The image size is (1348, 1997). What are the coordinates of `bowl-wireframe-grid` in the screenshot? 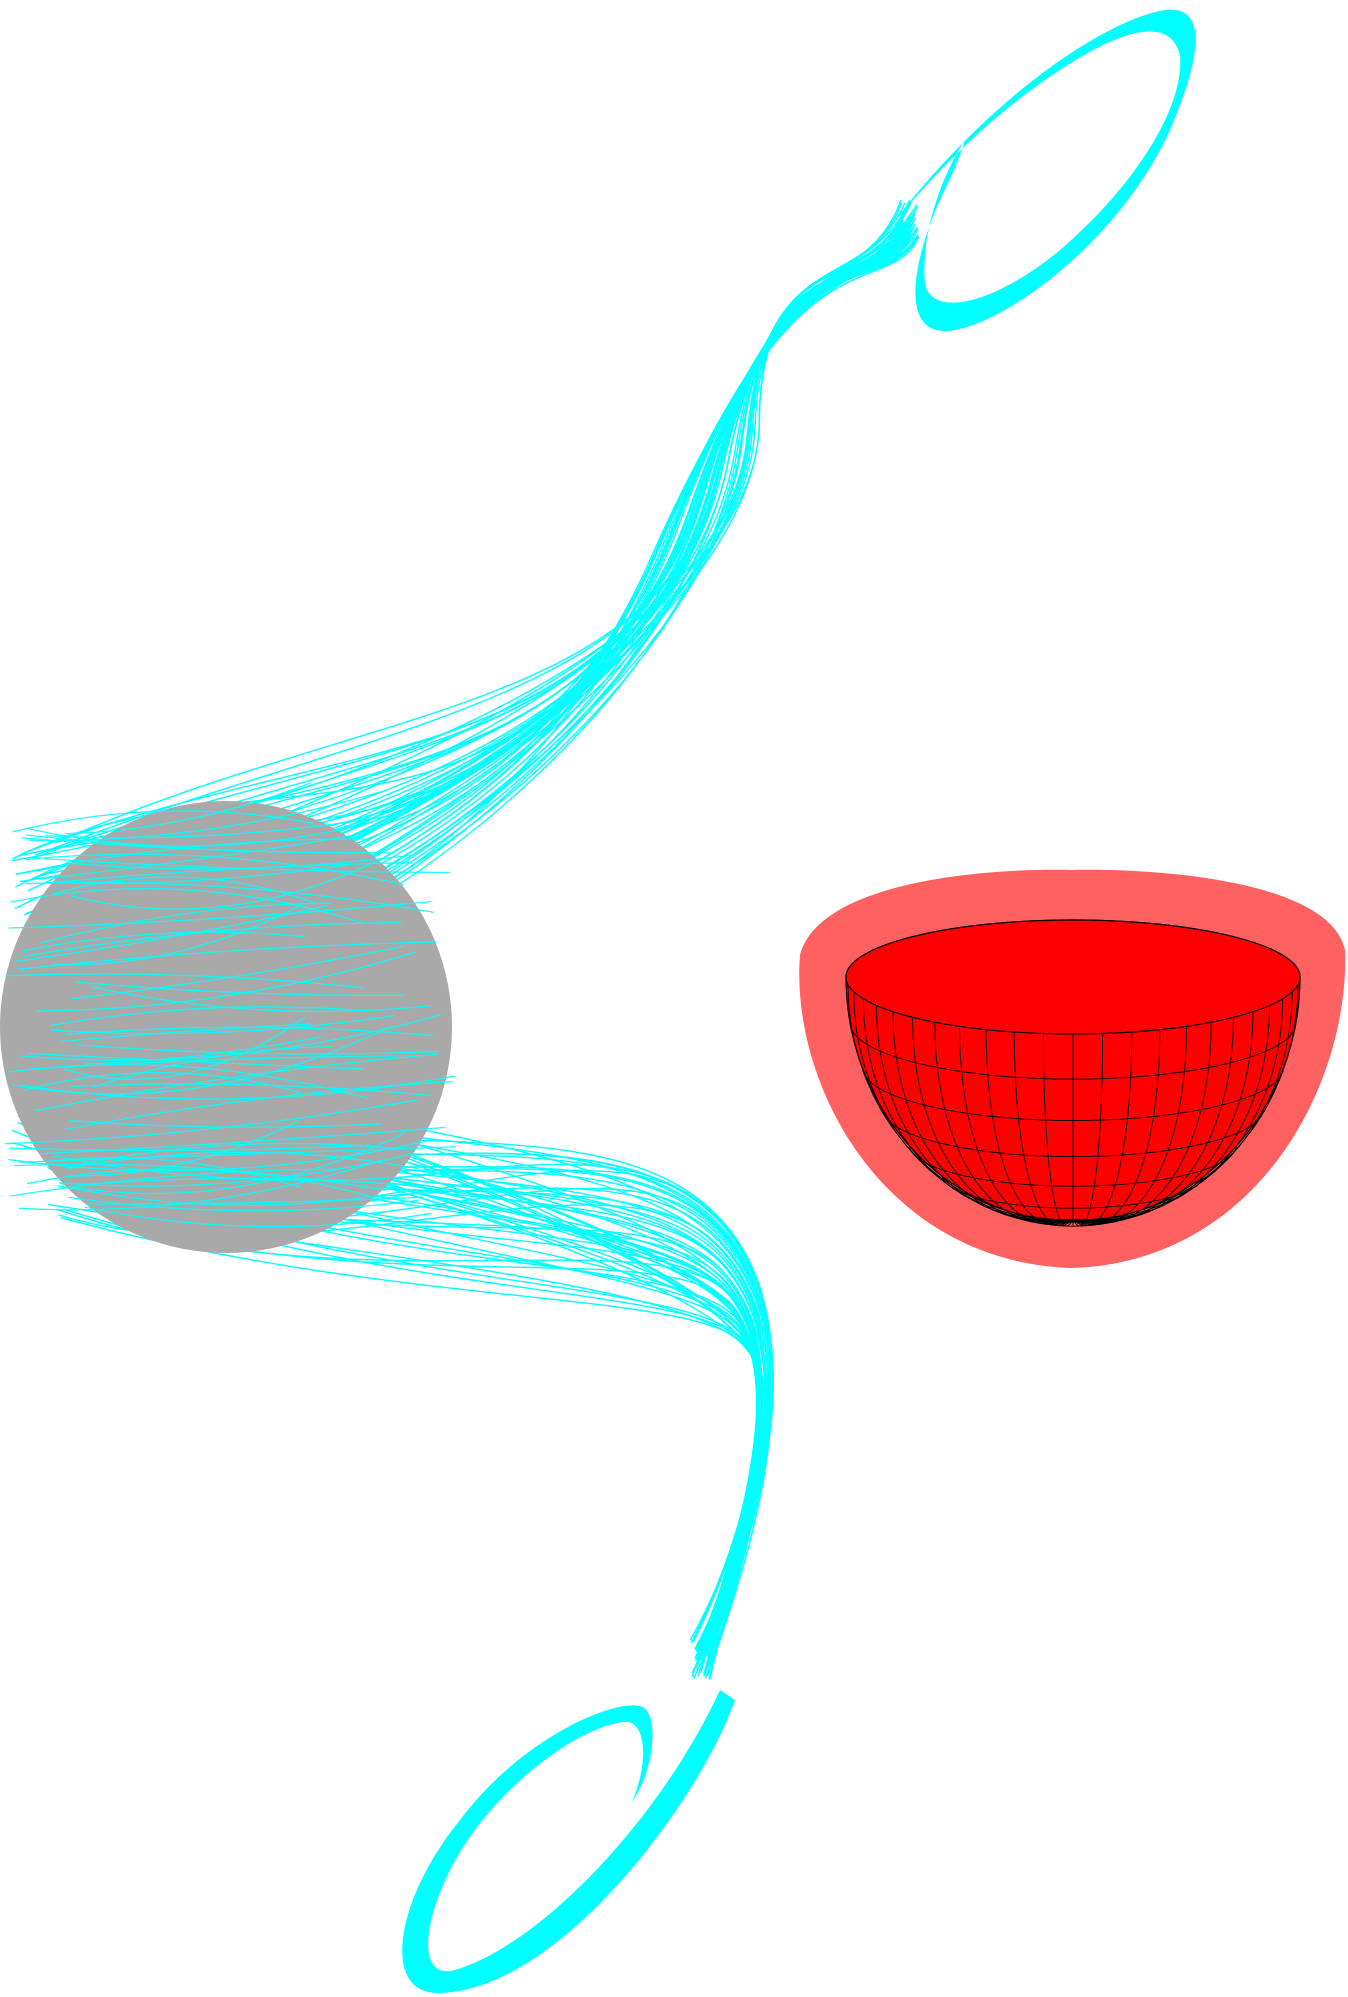 It's located at (1073, 1105).